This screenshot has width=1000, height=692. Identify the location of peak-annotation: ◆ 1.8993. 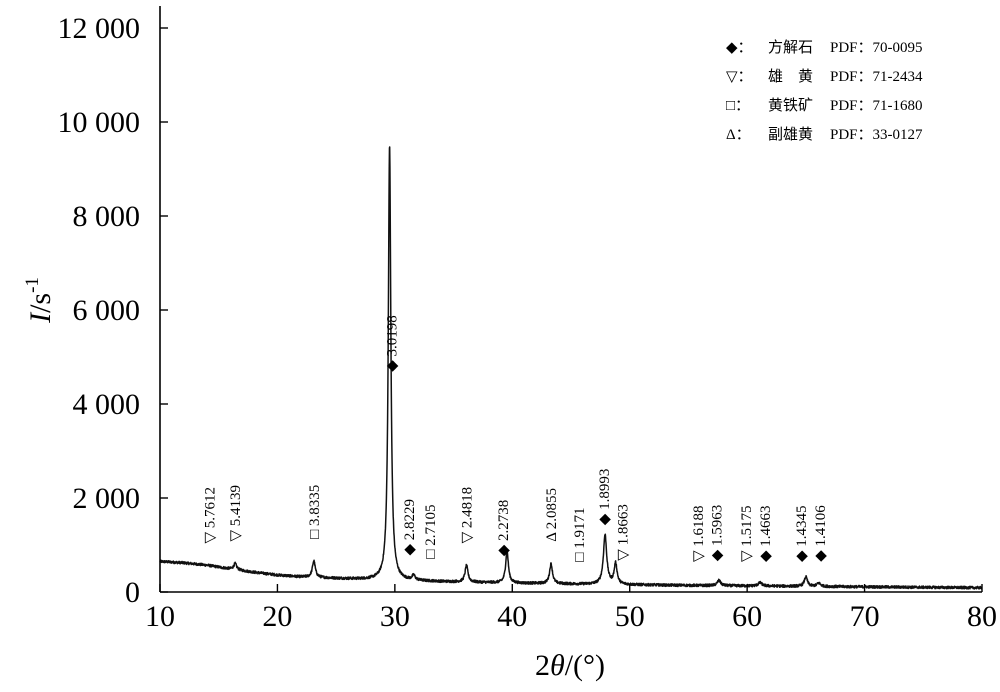
(605, 497).